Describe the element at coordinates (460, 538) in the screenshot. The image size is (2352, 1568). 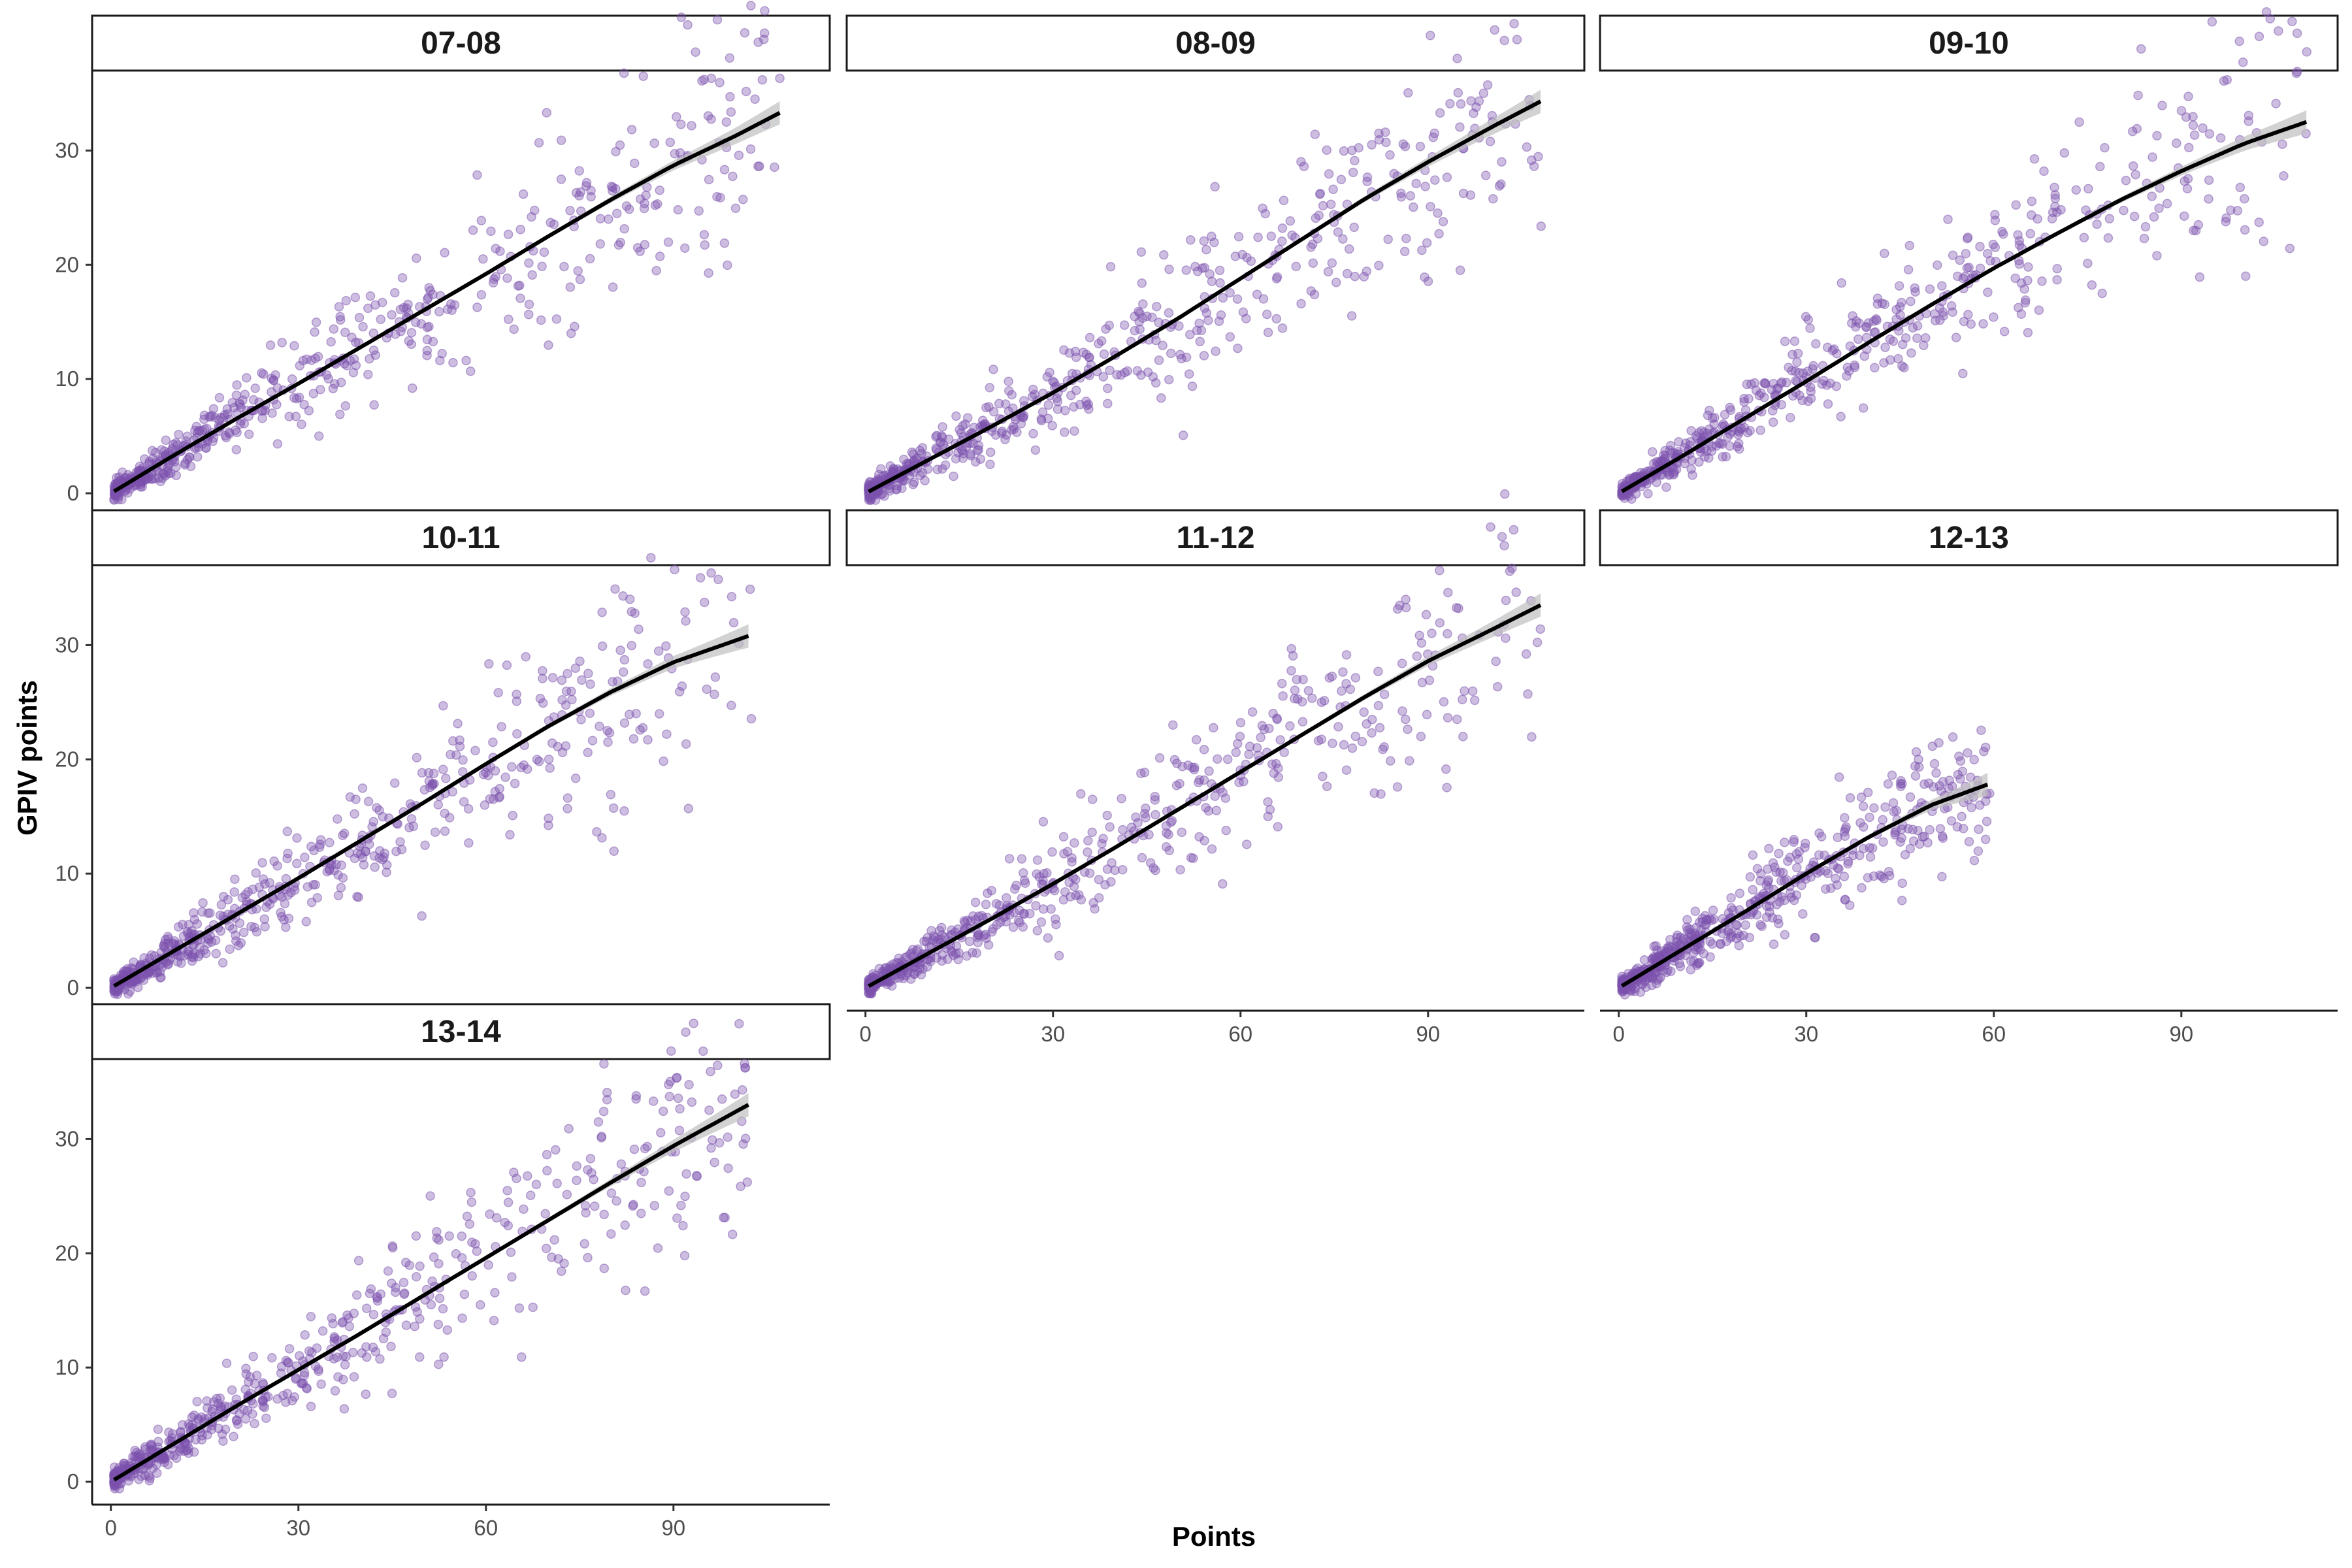
I see `strip-label: 10-11` at that location.